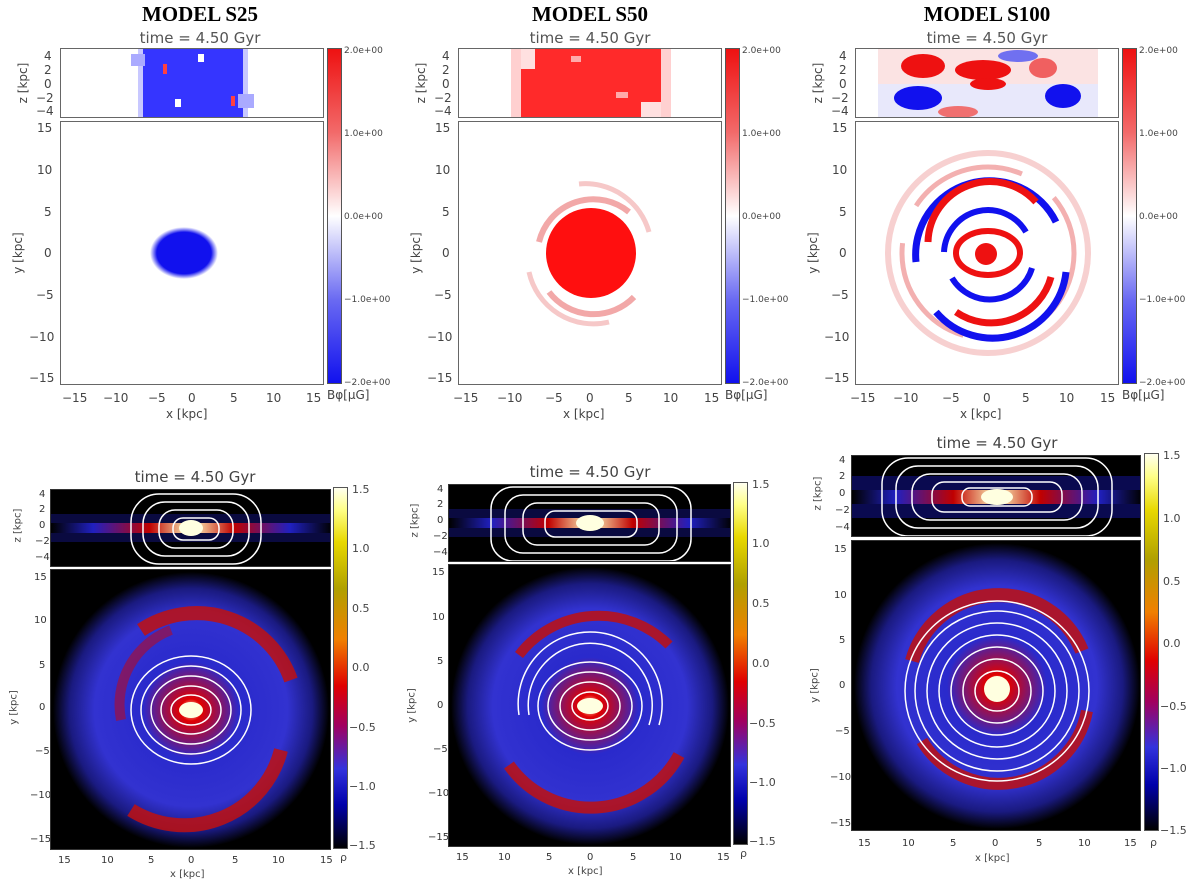 Image resolution: width=1200 pixels, height=885 pixels. I want to click on edge-on-field-map, so click(987, 83).